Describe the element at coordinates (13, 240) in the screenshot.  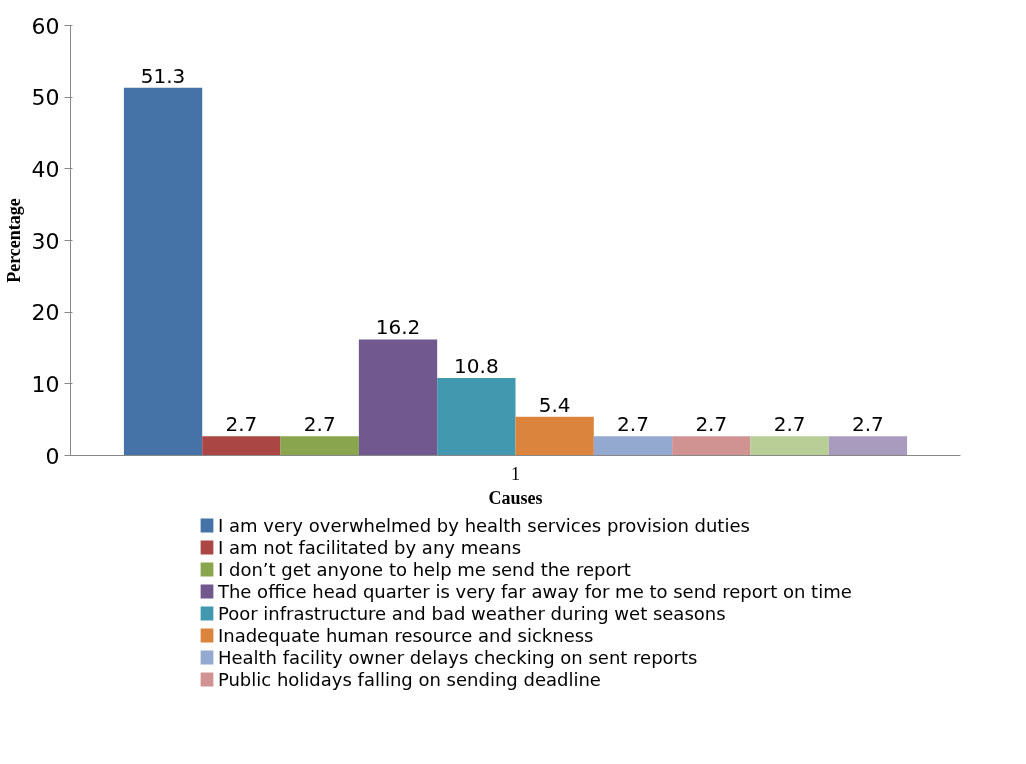
I see `y-axis-title: Percentage` at that location.